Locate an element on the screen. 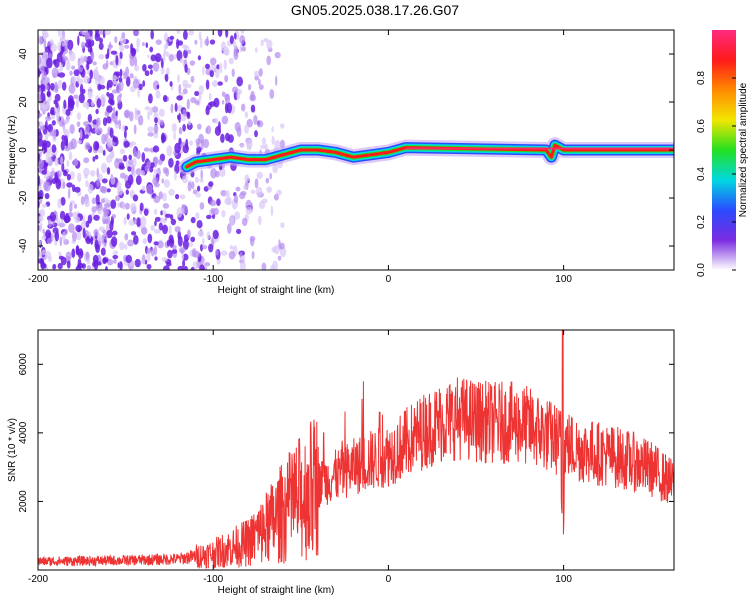 Image resolution: width=750 pixels, height=600 pixels. y-tick-label: -40 is located at coordinates (23, 245).